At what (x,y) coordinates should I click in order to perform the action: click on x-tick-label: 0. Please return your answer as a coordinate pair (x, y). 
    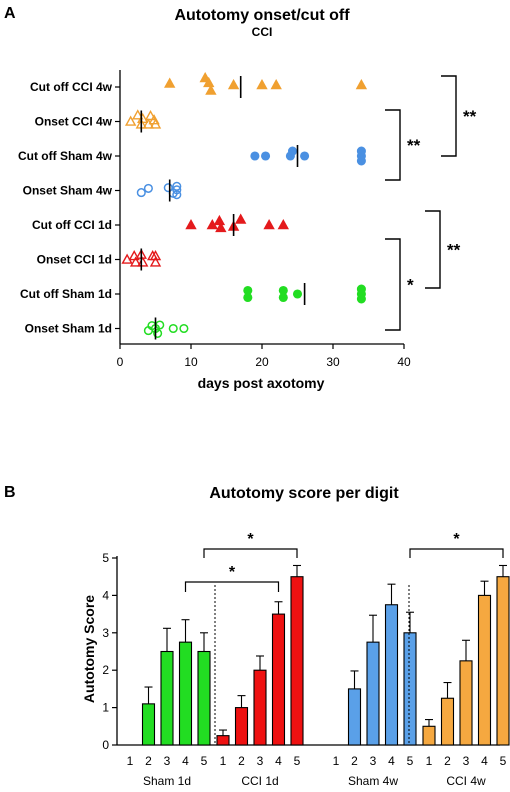
    Looking at the image, I should click on (120, 362).